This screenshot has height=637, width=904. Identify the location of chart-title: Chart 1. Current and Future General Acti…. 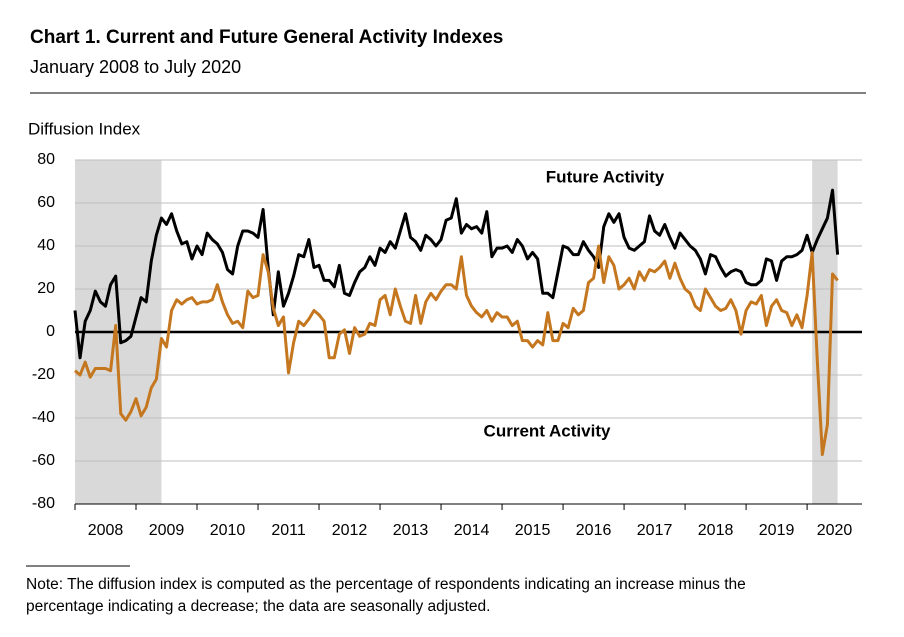
(266, 37).